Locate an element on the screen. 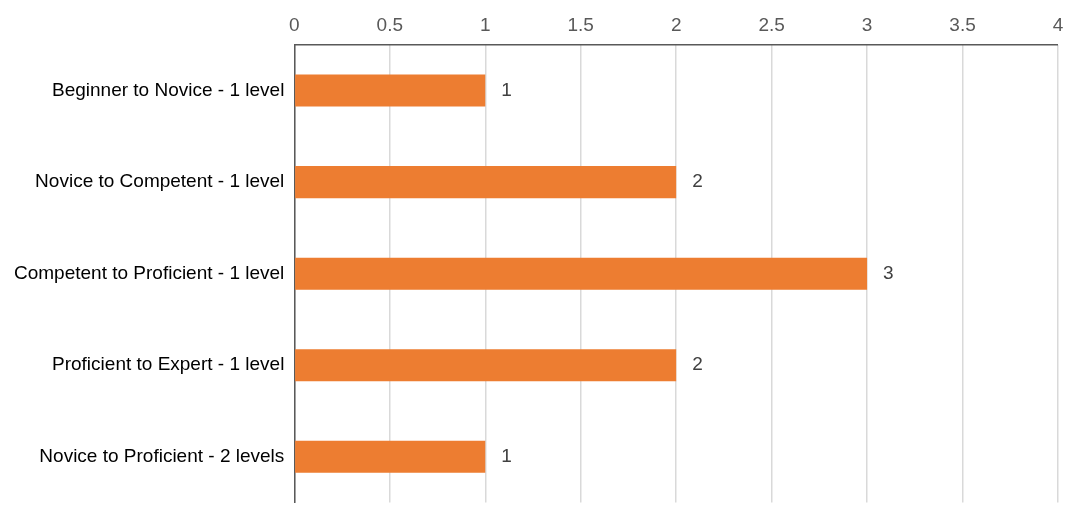 Image resolution: width=1072 pixels, height=524 pixels. x-tick-label: 3 is located at coordinates (867, 24).